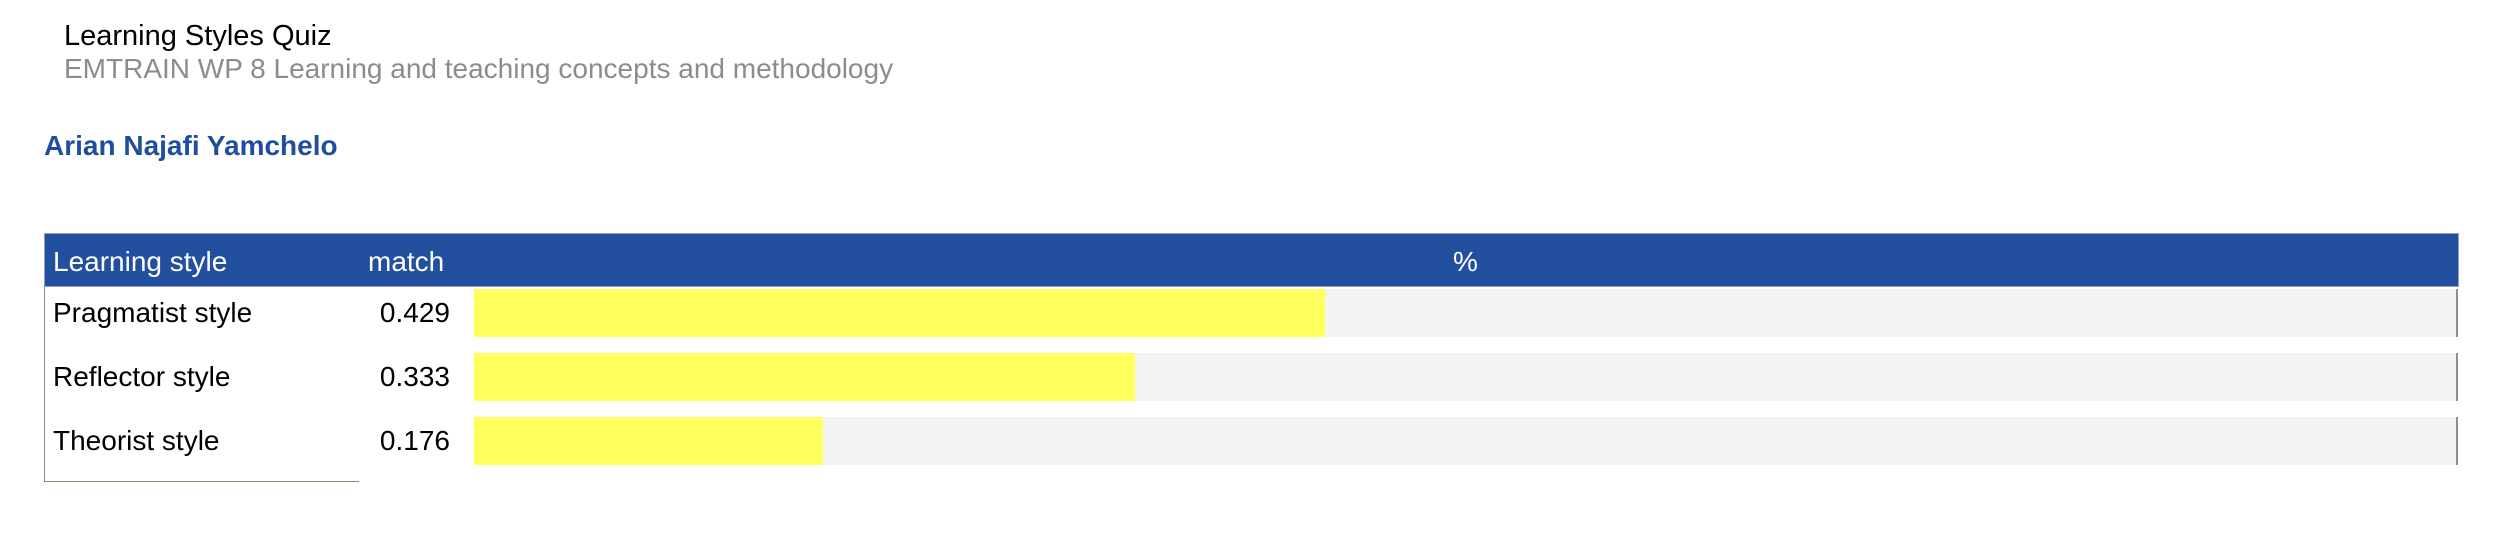 The height and width of the screenshot is (544, 2502). I want to click on quiz-title: Learning Styles Quiz, so click(198, 36).